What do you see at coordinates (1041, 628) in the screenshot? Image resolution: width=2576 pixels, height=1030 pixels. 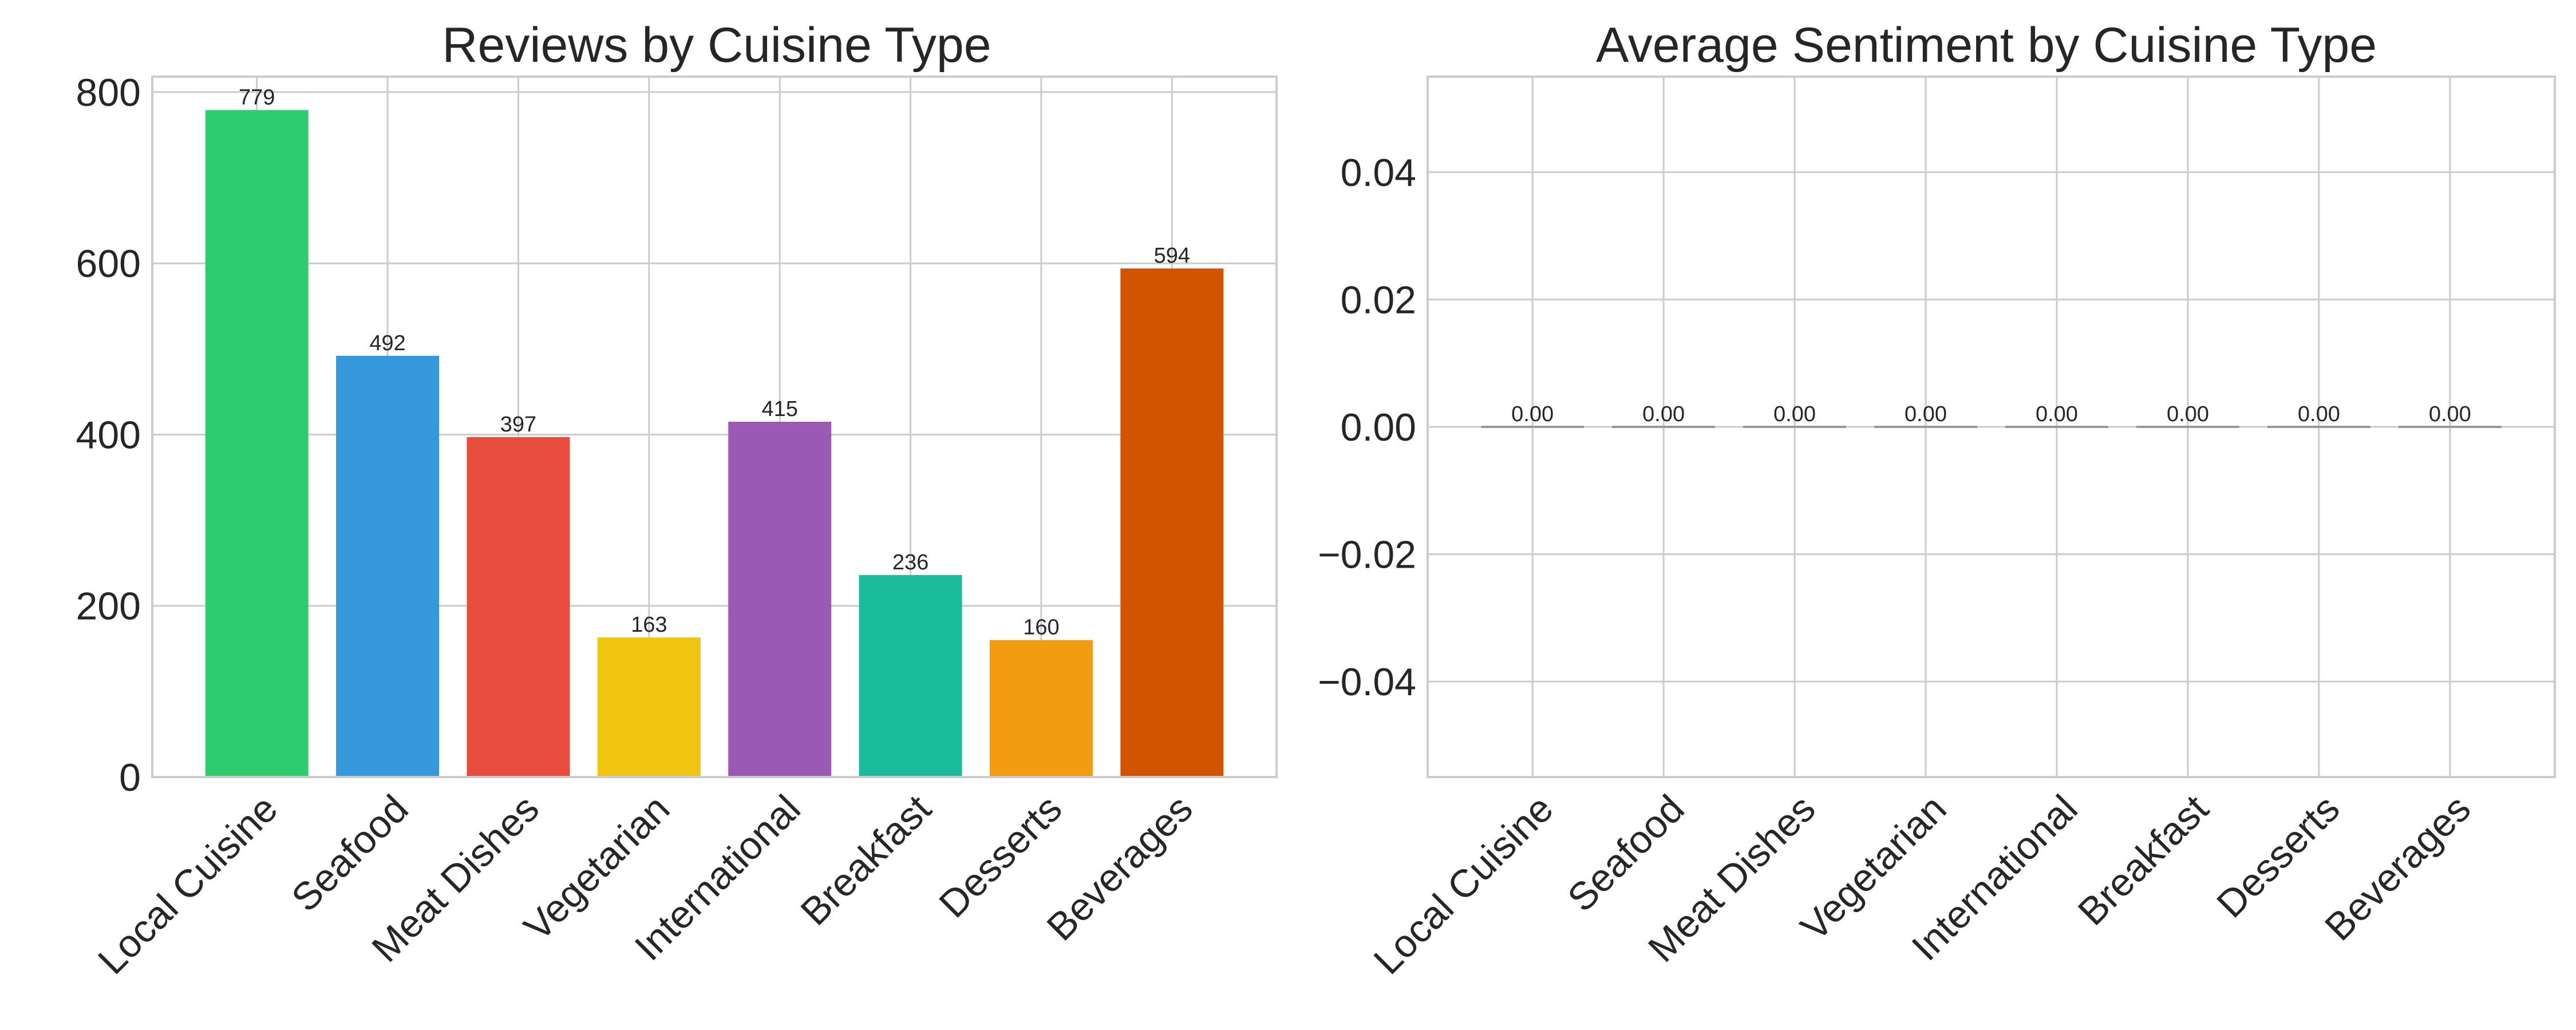 I see `data-label: 160` at bounding box center [1041, 628].